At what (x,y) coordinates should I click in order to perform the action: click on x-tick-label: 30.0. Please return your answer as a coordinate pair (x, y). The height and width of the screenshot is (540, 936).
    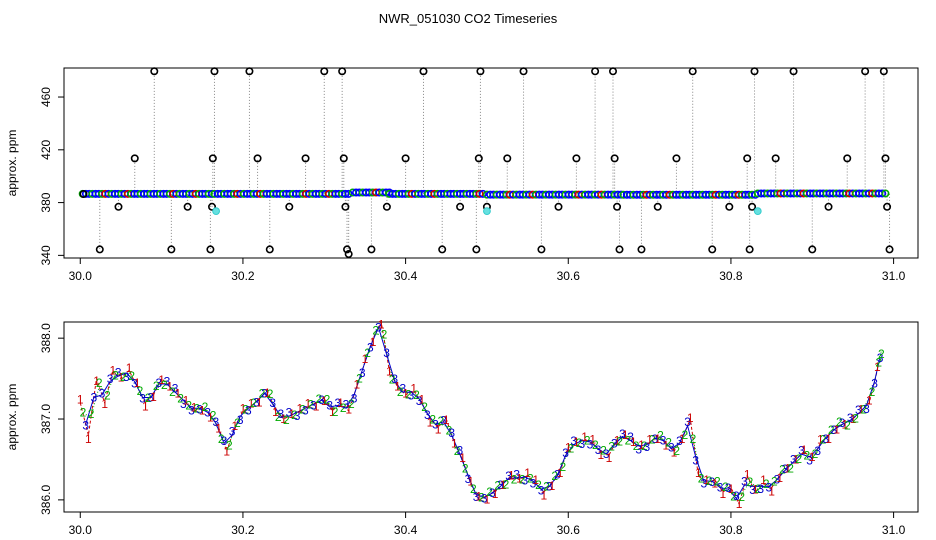
    Looking at the image, I should click on (81, 276).